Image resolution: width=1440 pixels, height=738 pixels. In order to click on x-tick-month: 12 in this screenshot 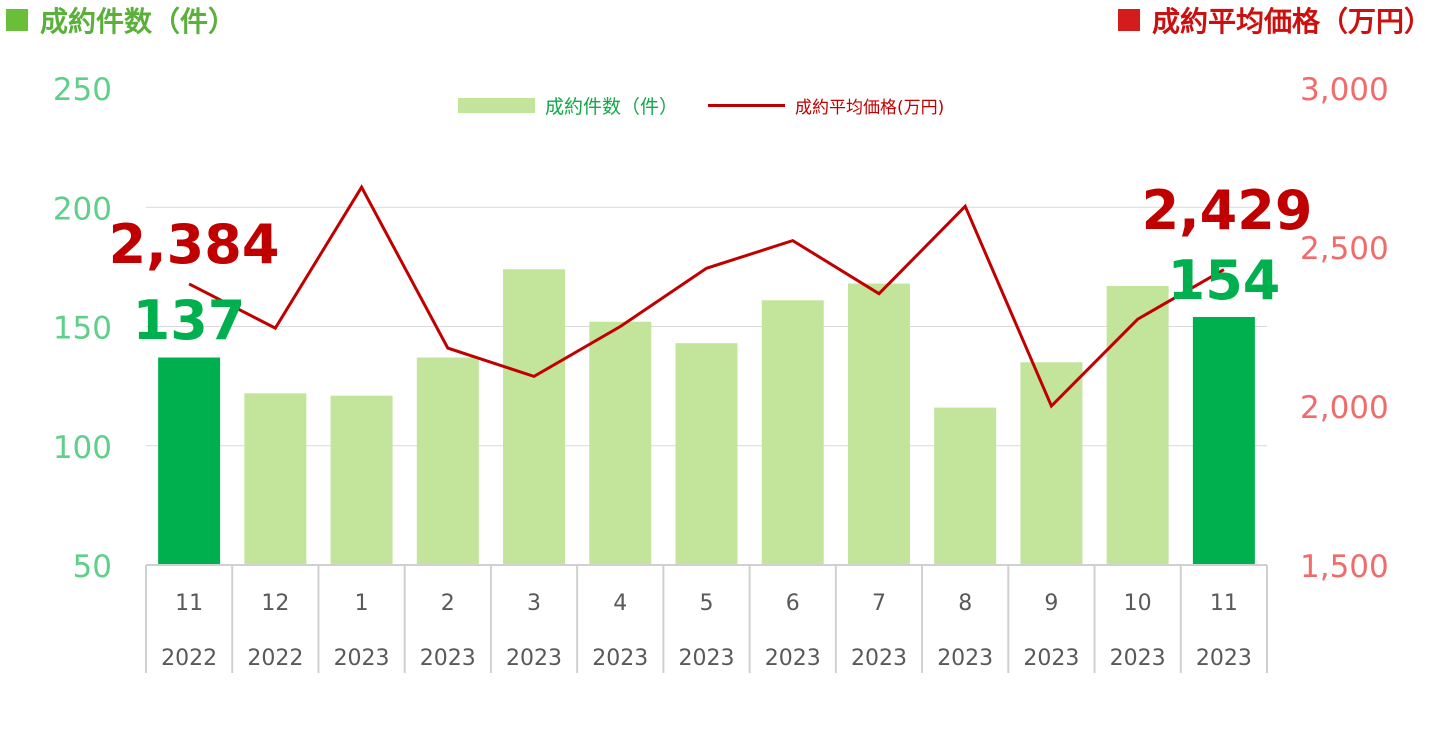, I will do `click(275, 603)`.